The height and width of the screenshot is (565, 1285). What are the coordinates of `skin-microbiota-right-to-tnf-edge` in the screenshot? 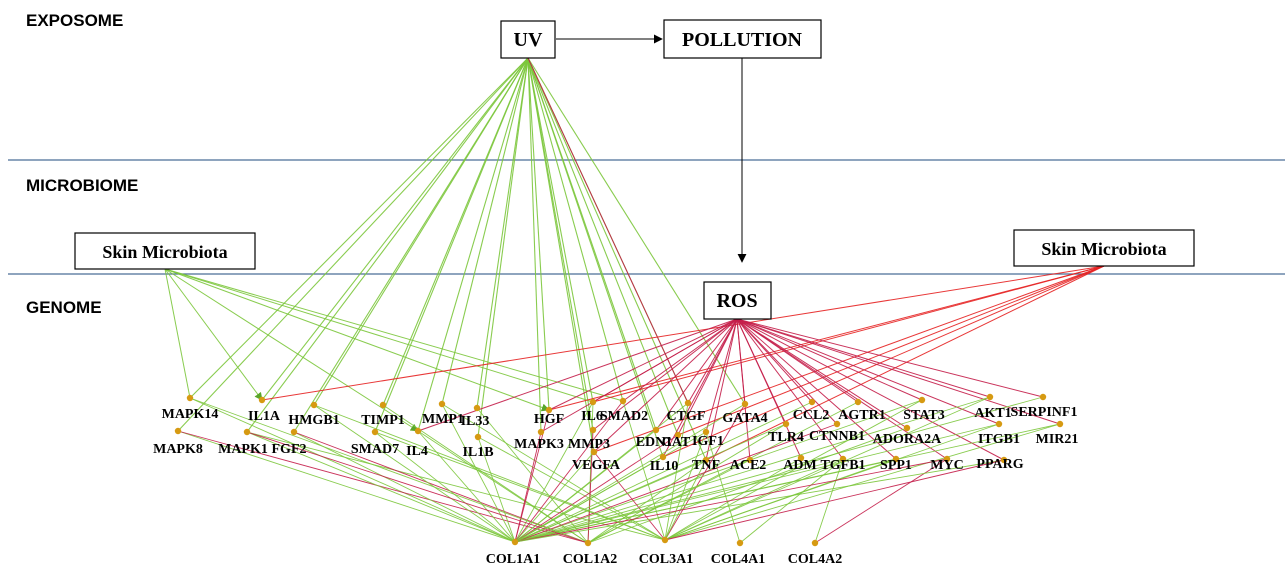 It's located at (905, 363).